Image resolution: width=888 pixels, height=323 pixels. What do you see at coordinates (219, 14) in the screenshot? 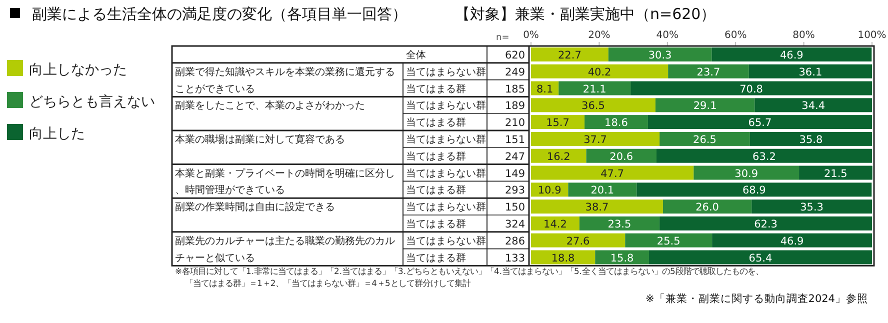
I see `text: 副業による生活全体の満足度の変化（各項目単一回答）` at bounding box center [219, 14].